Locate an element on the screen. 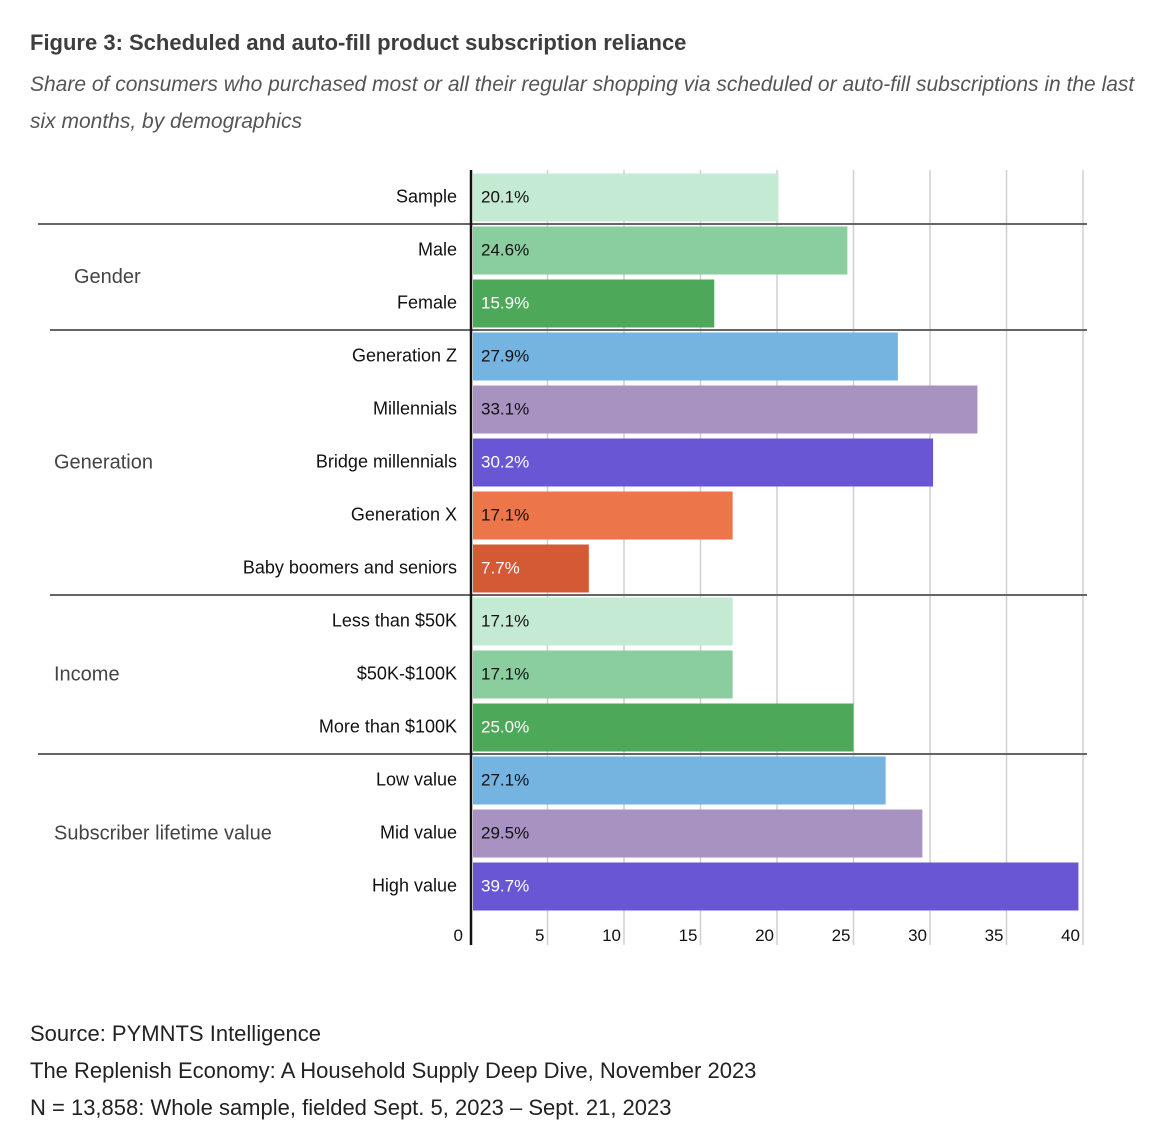  category-label: Generation Z is located at coordinates (404, 356).